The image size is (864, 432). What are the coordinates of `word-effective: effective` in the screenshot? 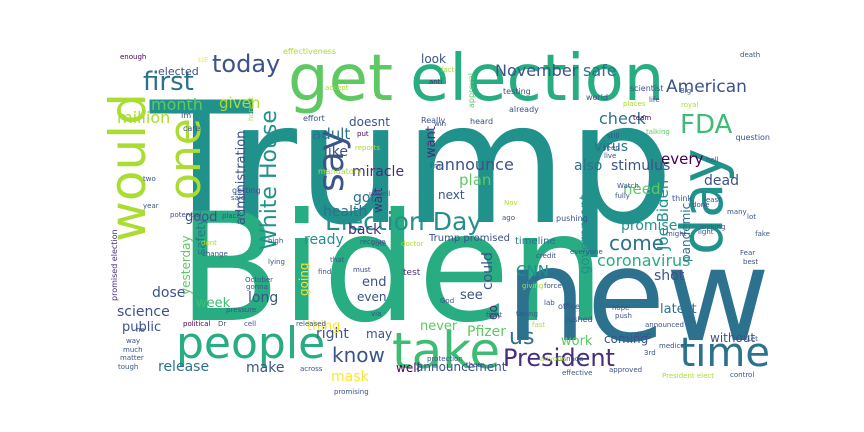 It's located at (577, 373).